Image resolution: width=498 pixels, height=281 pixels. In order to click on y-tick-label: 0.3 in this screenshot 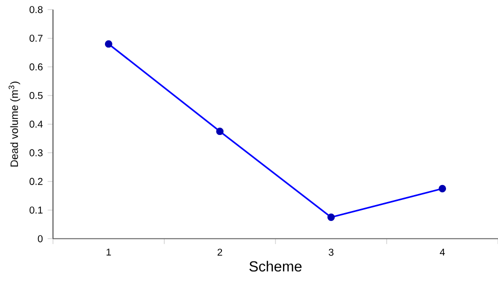, I will do `click(36, 152)`.